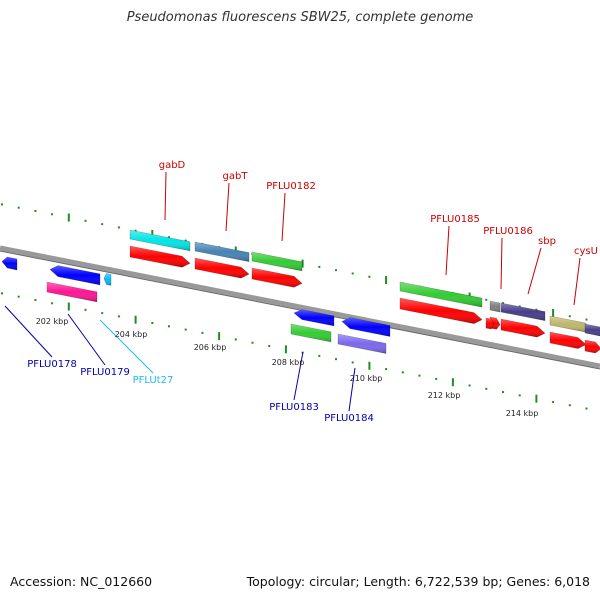 The height and width of the screenshot is (600, 600). I want to click on gabT-cds-arrow-shading, so click(222, 268).